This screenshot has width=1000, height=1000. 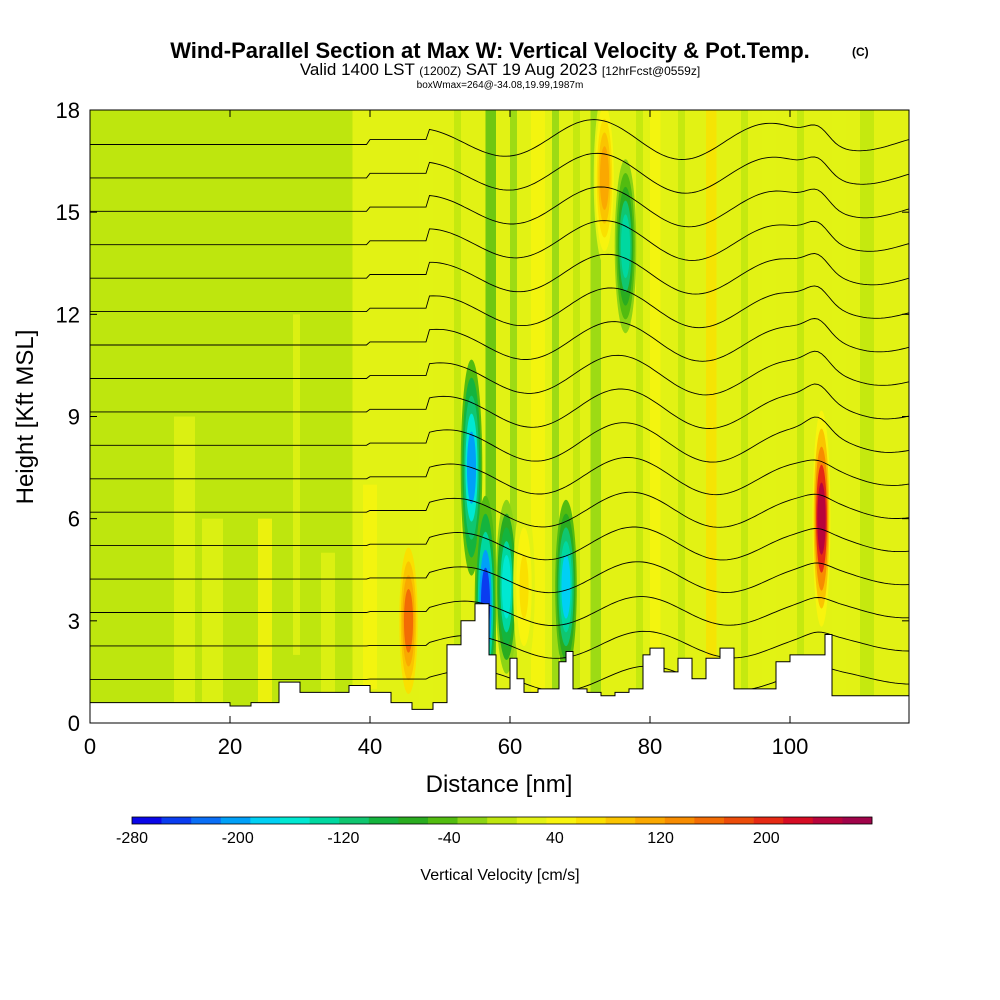 I want to click on x-tick-label: 20, so click(x=230, y=746).